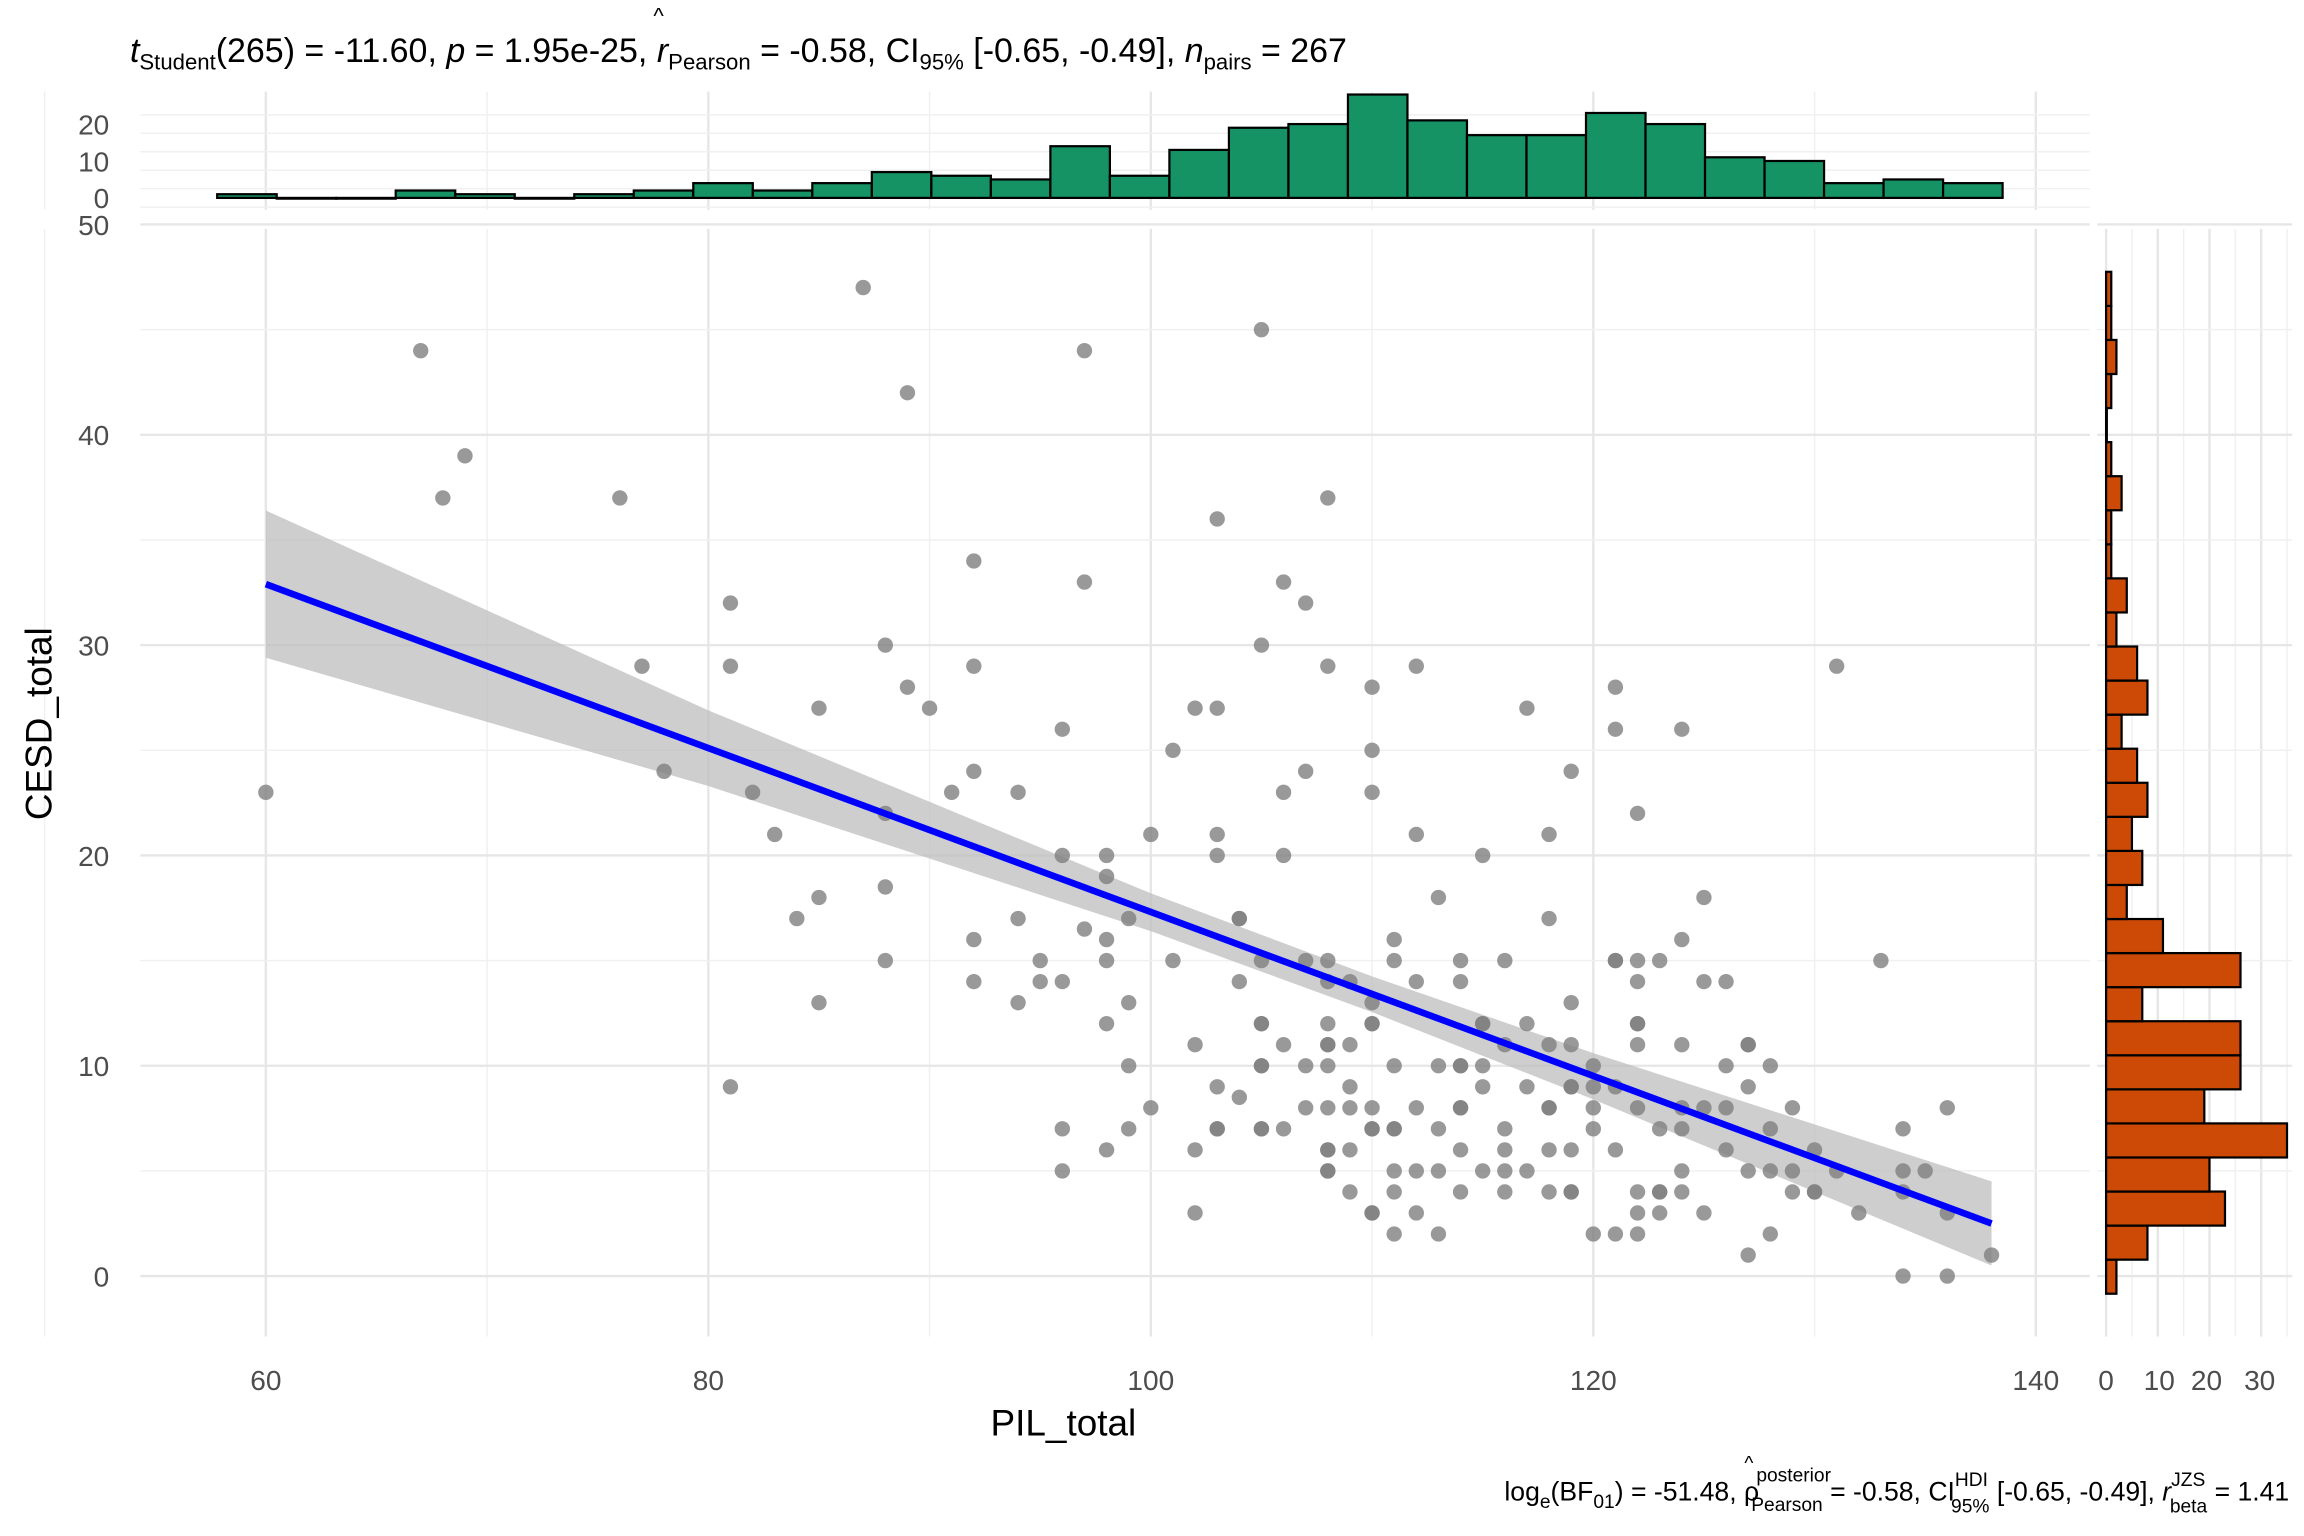 This screenshot has width=2304, height=1536. What do you see at coordinates (135, 51) in the screenshot?
I see `title-t: t` at bounding box center [135, 51].